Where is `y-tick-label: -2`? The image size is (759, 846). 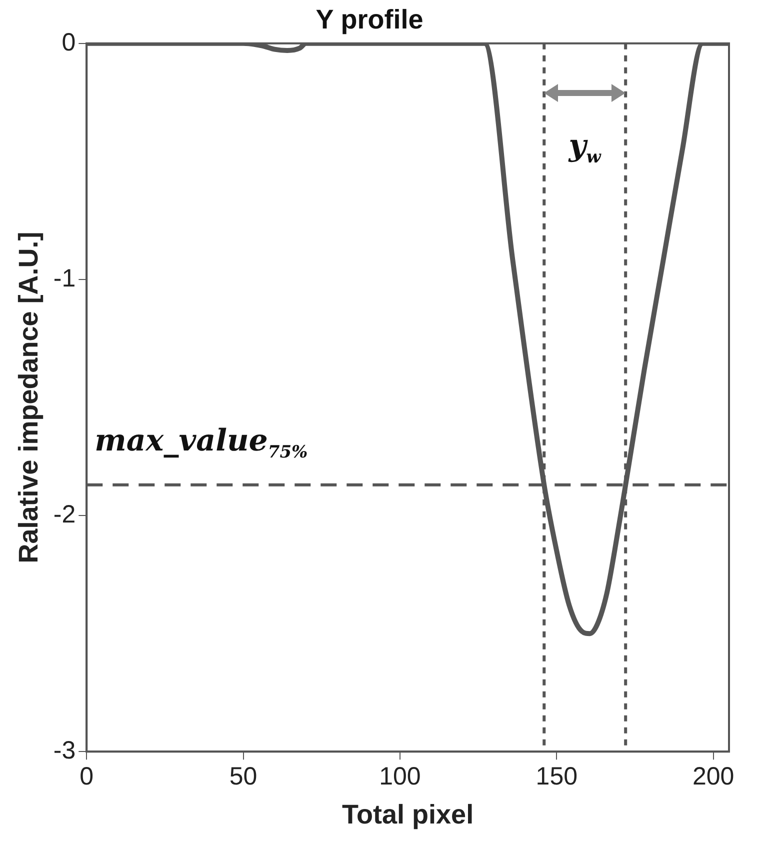 y-tick-label: -2 is located at coordinates (64, 514).